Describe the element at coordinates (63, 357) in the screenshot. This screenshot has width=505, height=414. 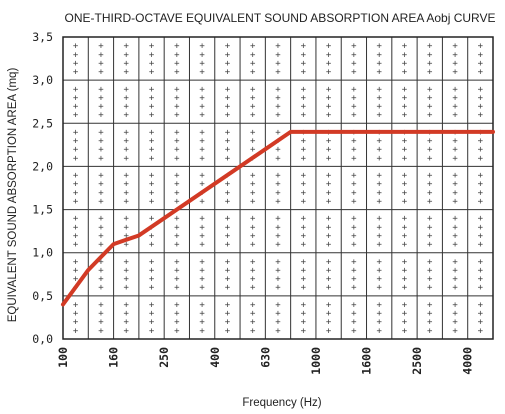
I see `x-tick-label: 100` at that location.